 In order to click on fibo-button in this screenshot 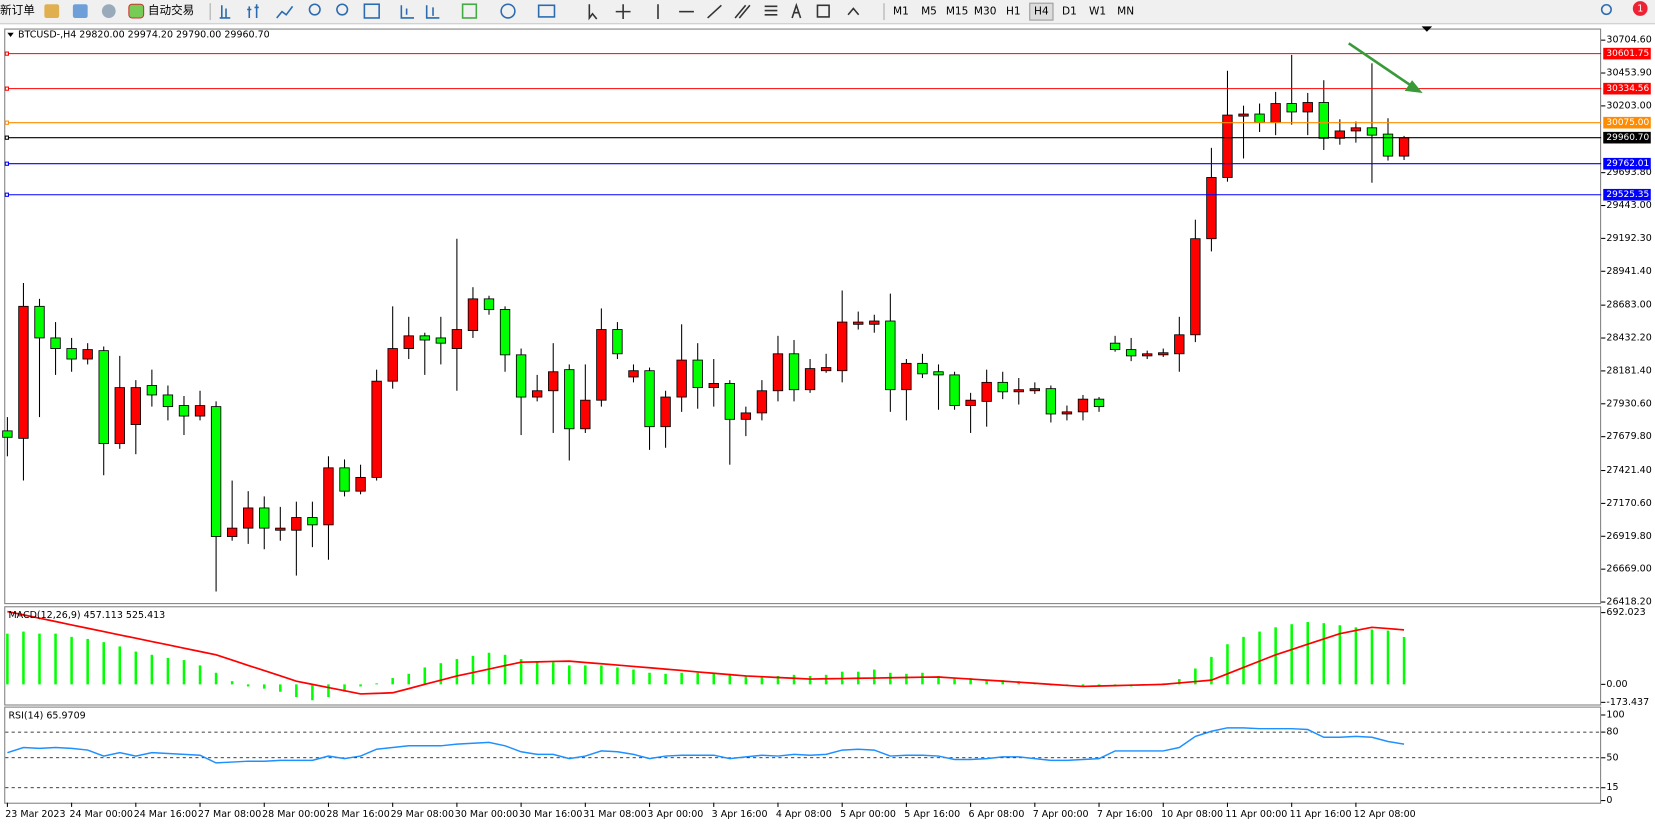, I will do `click(771, 10)`.